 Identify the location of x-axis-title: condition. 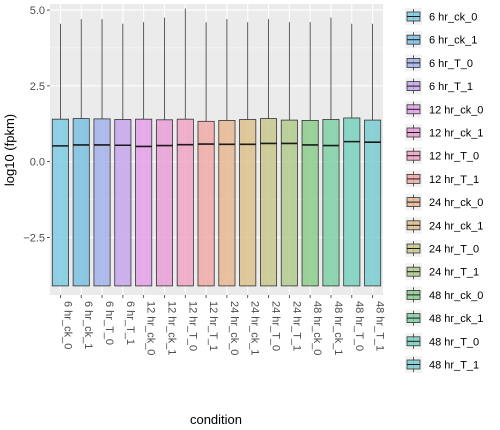
(216, 419).